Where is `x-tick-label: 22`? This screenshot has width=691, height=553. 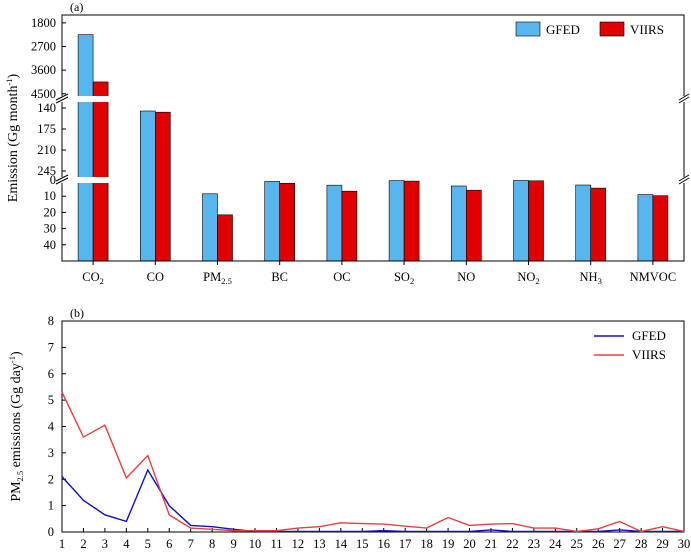
x-tick-label: 22 is located at coordinates (512, 544).